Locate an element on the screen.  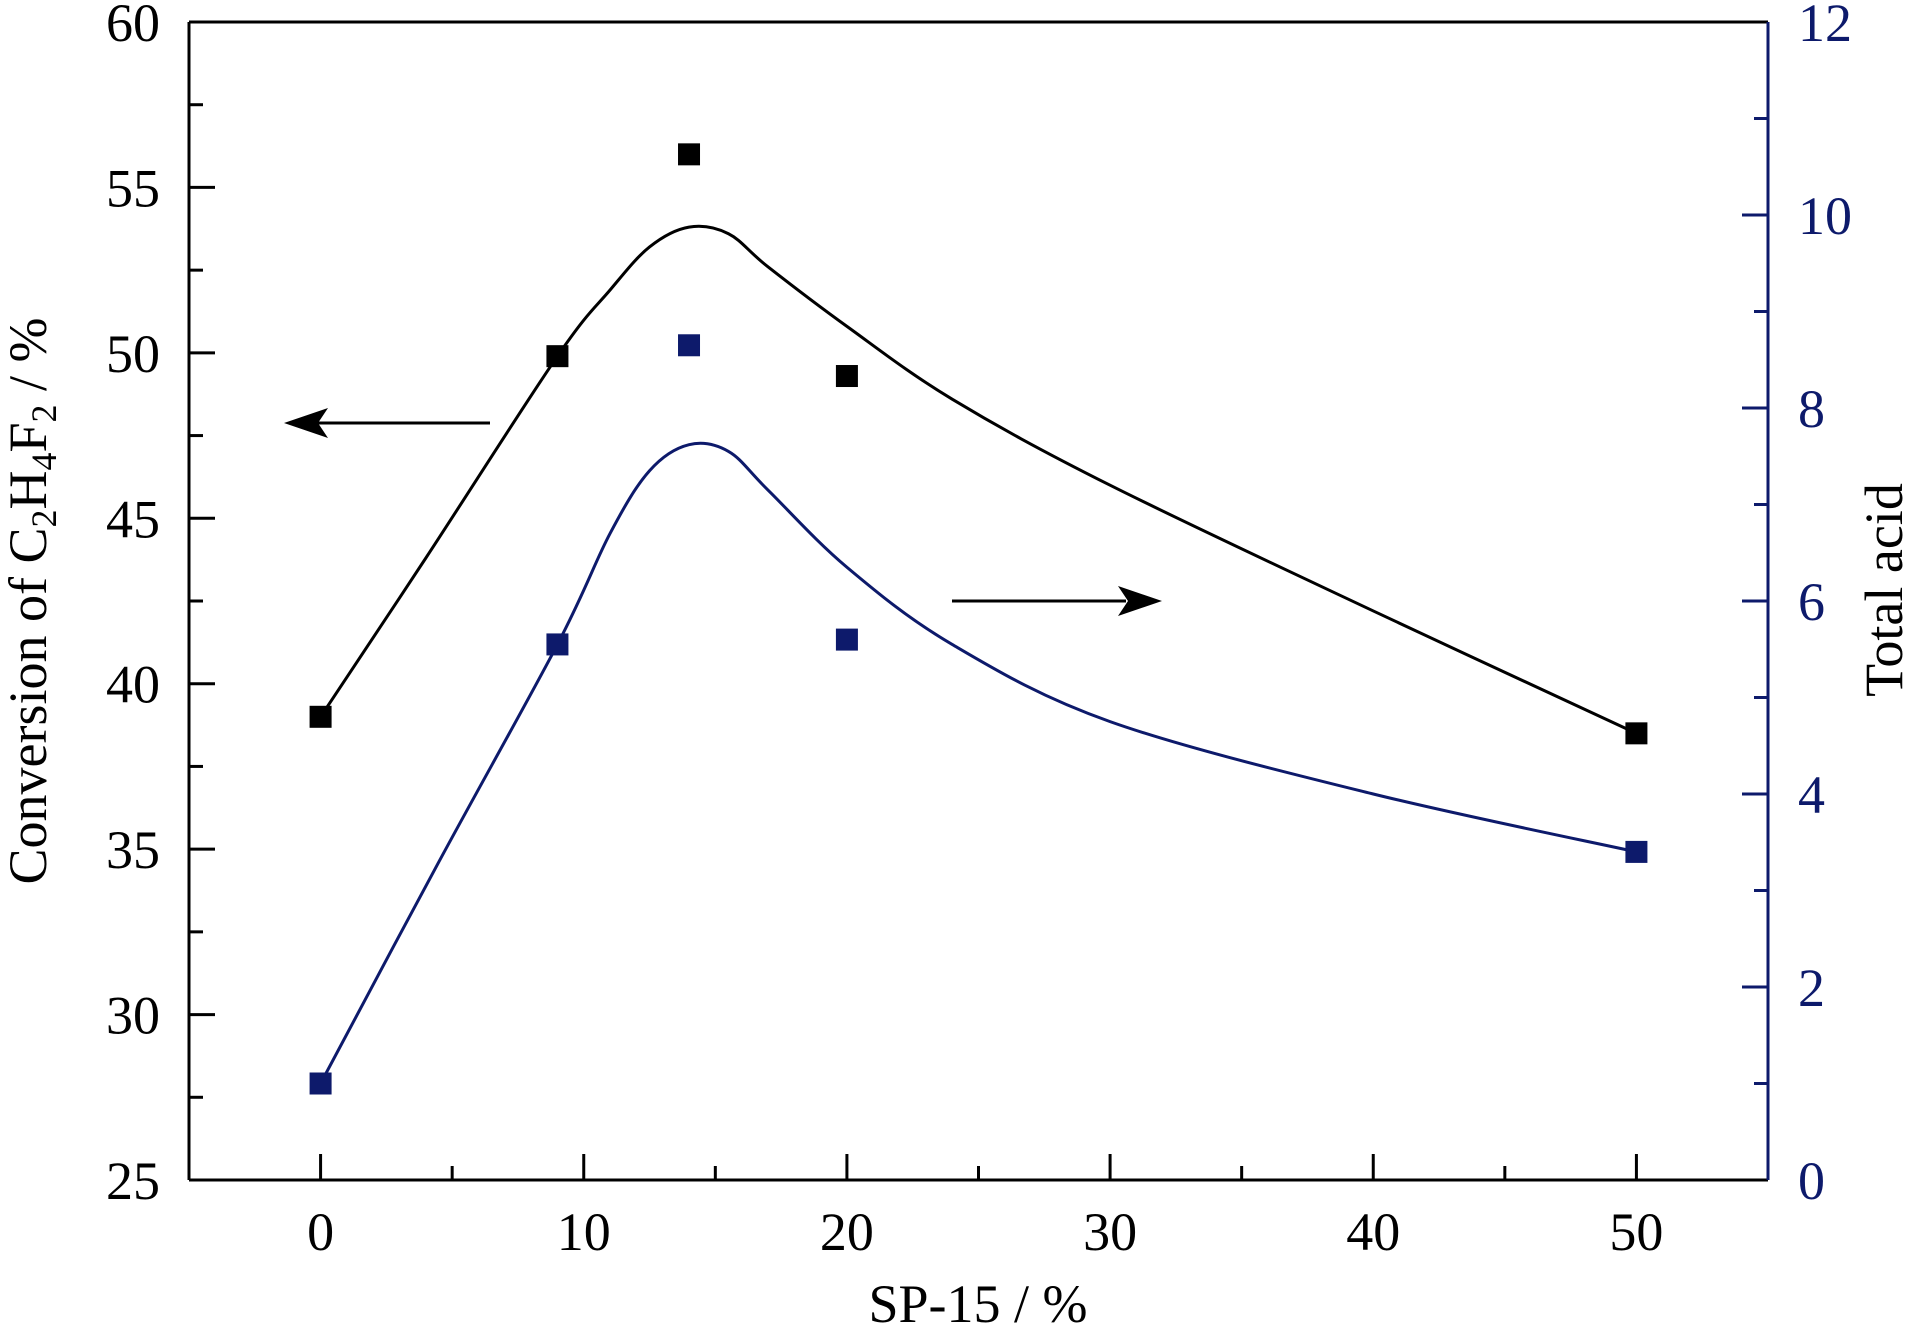
y-left-tick-label: 50 is located at coordinates (133, 354).